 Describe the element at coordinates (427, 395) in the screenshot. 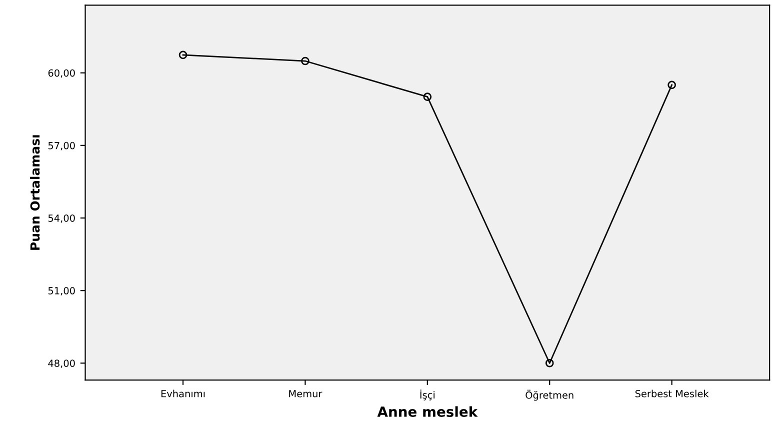

I see `x-tick-label: İşçi` at that location.